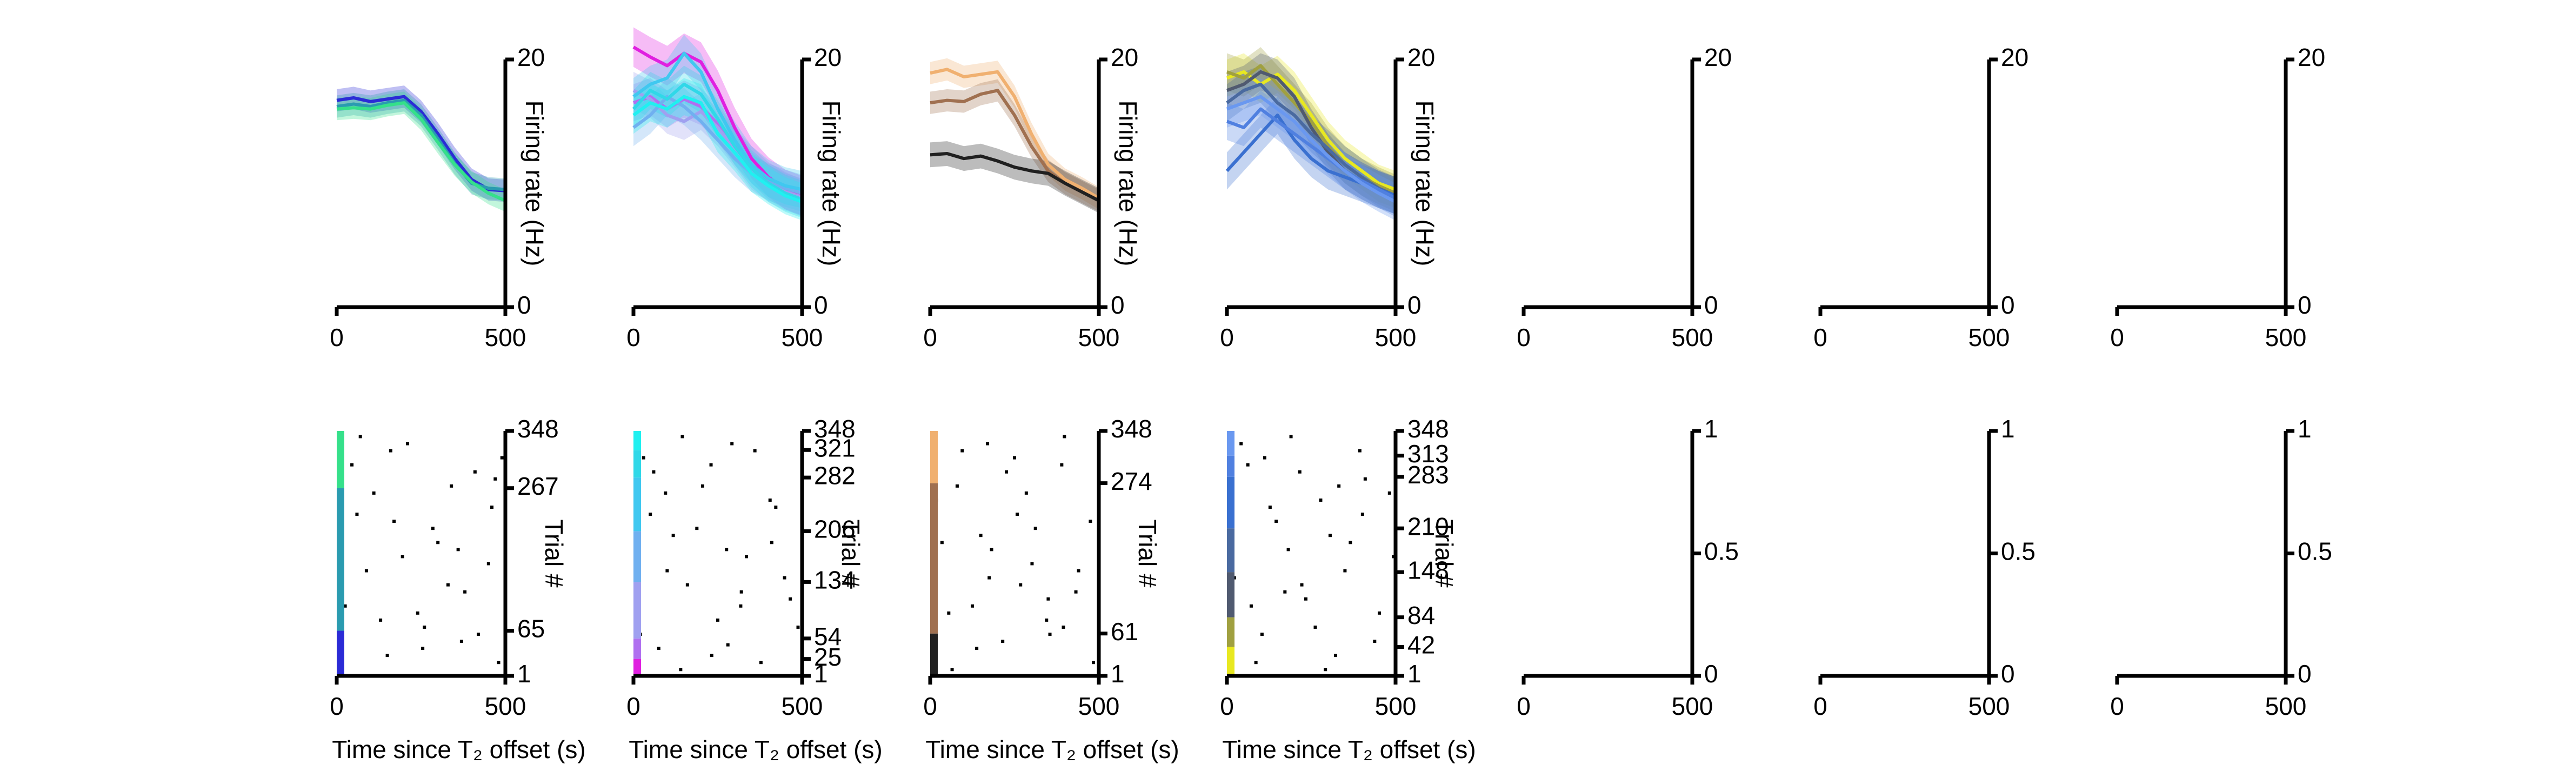  Describe the element at coordinates (1428, 570) in the screenshot. I see `y-tick-label: 148` at that location.